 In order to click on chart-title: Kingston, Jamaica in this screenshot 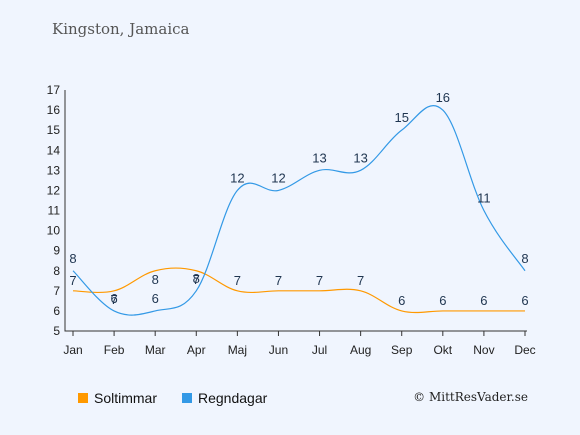, I will do `click(121, 29)`.